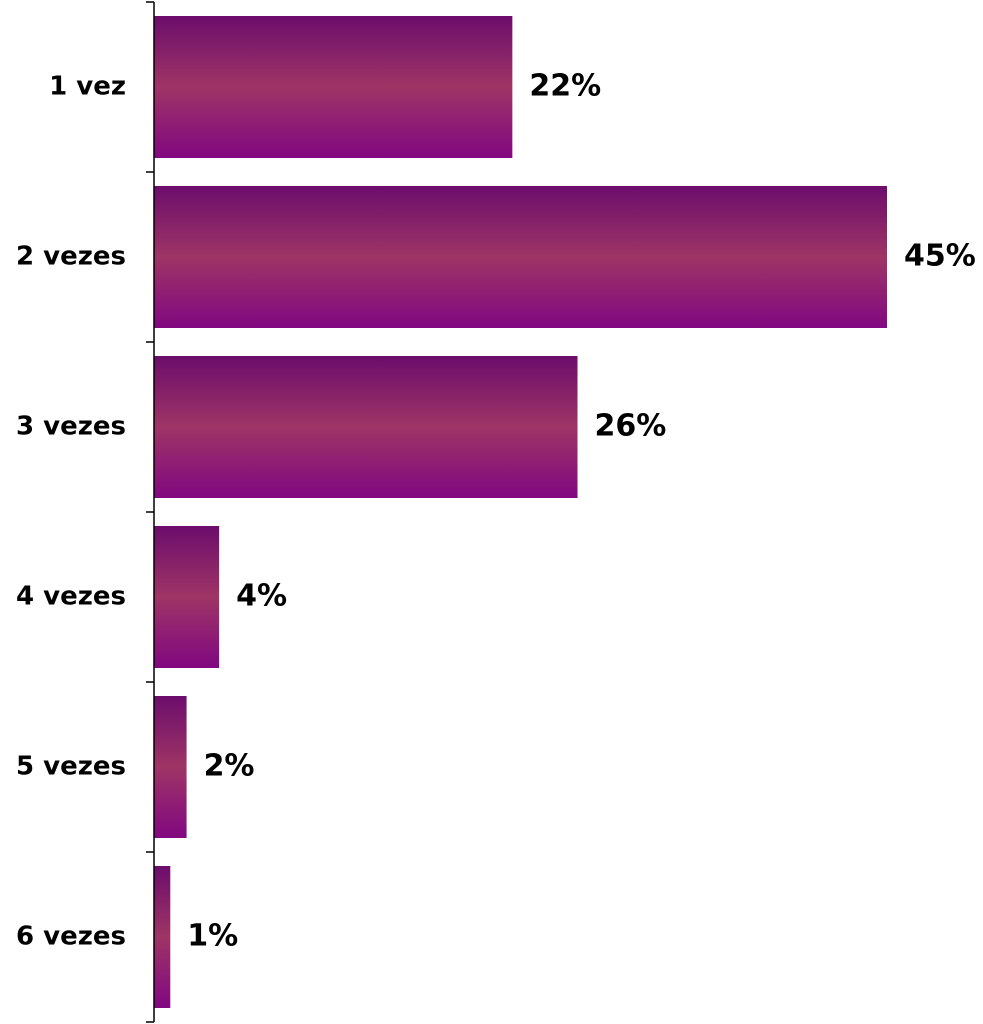 Image resolution: width=983 pixels, height=1024 pixels. What do you see at coordinates (150, 512) in the screenshot?
I see `y-axis` at bounding box center [150, 512].